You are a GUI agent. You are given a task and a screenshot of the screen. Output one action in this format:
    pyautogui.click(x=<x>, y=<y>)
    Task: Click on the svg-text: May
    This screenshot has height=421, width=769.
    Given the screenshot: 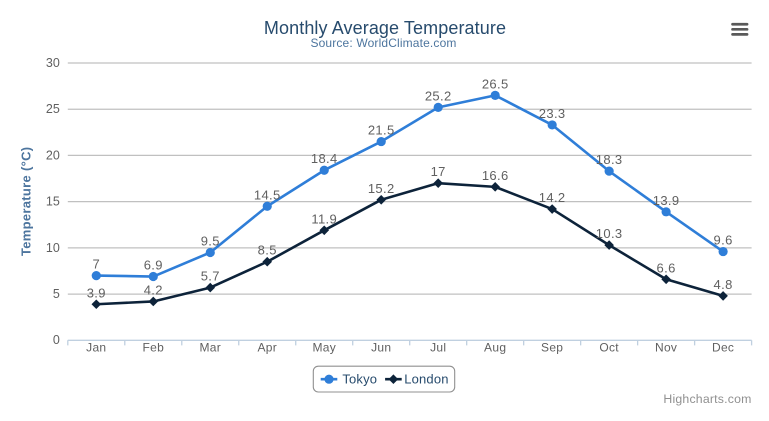 What is the action you would take?
    pyautogui.click(x=324, y=348)
    